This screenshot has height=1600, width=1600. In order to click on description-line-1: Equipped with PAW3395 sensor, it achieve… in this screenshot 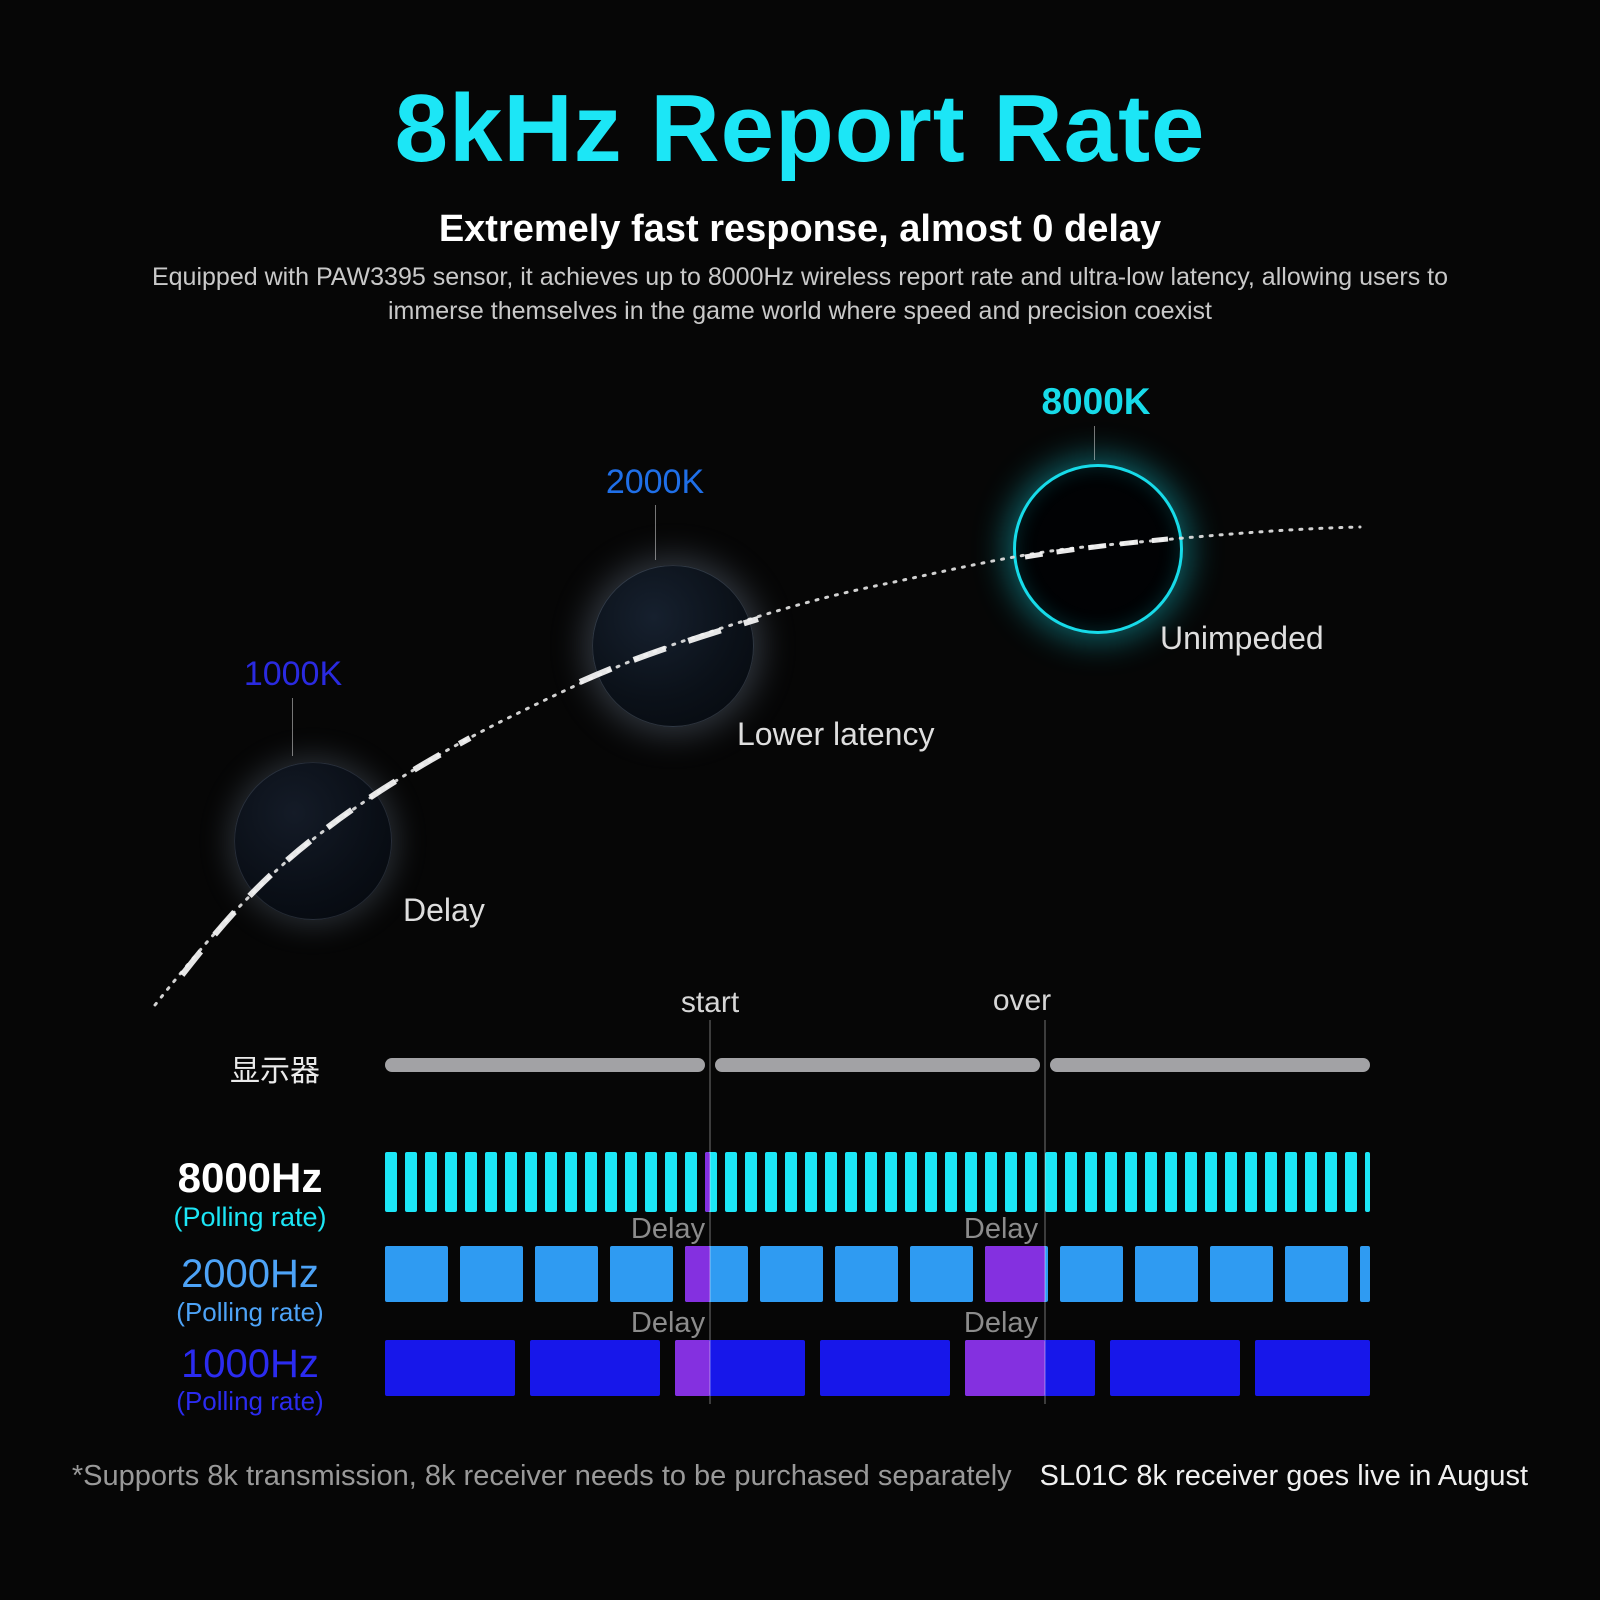, I will do `click(800, 277)`.